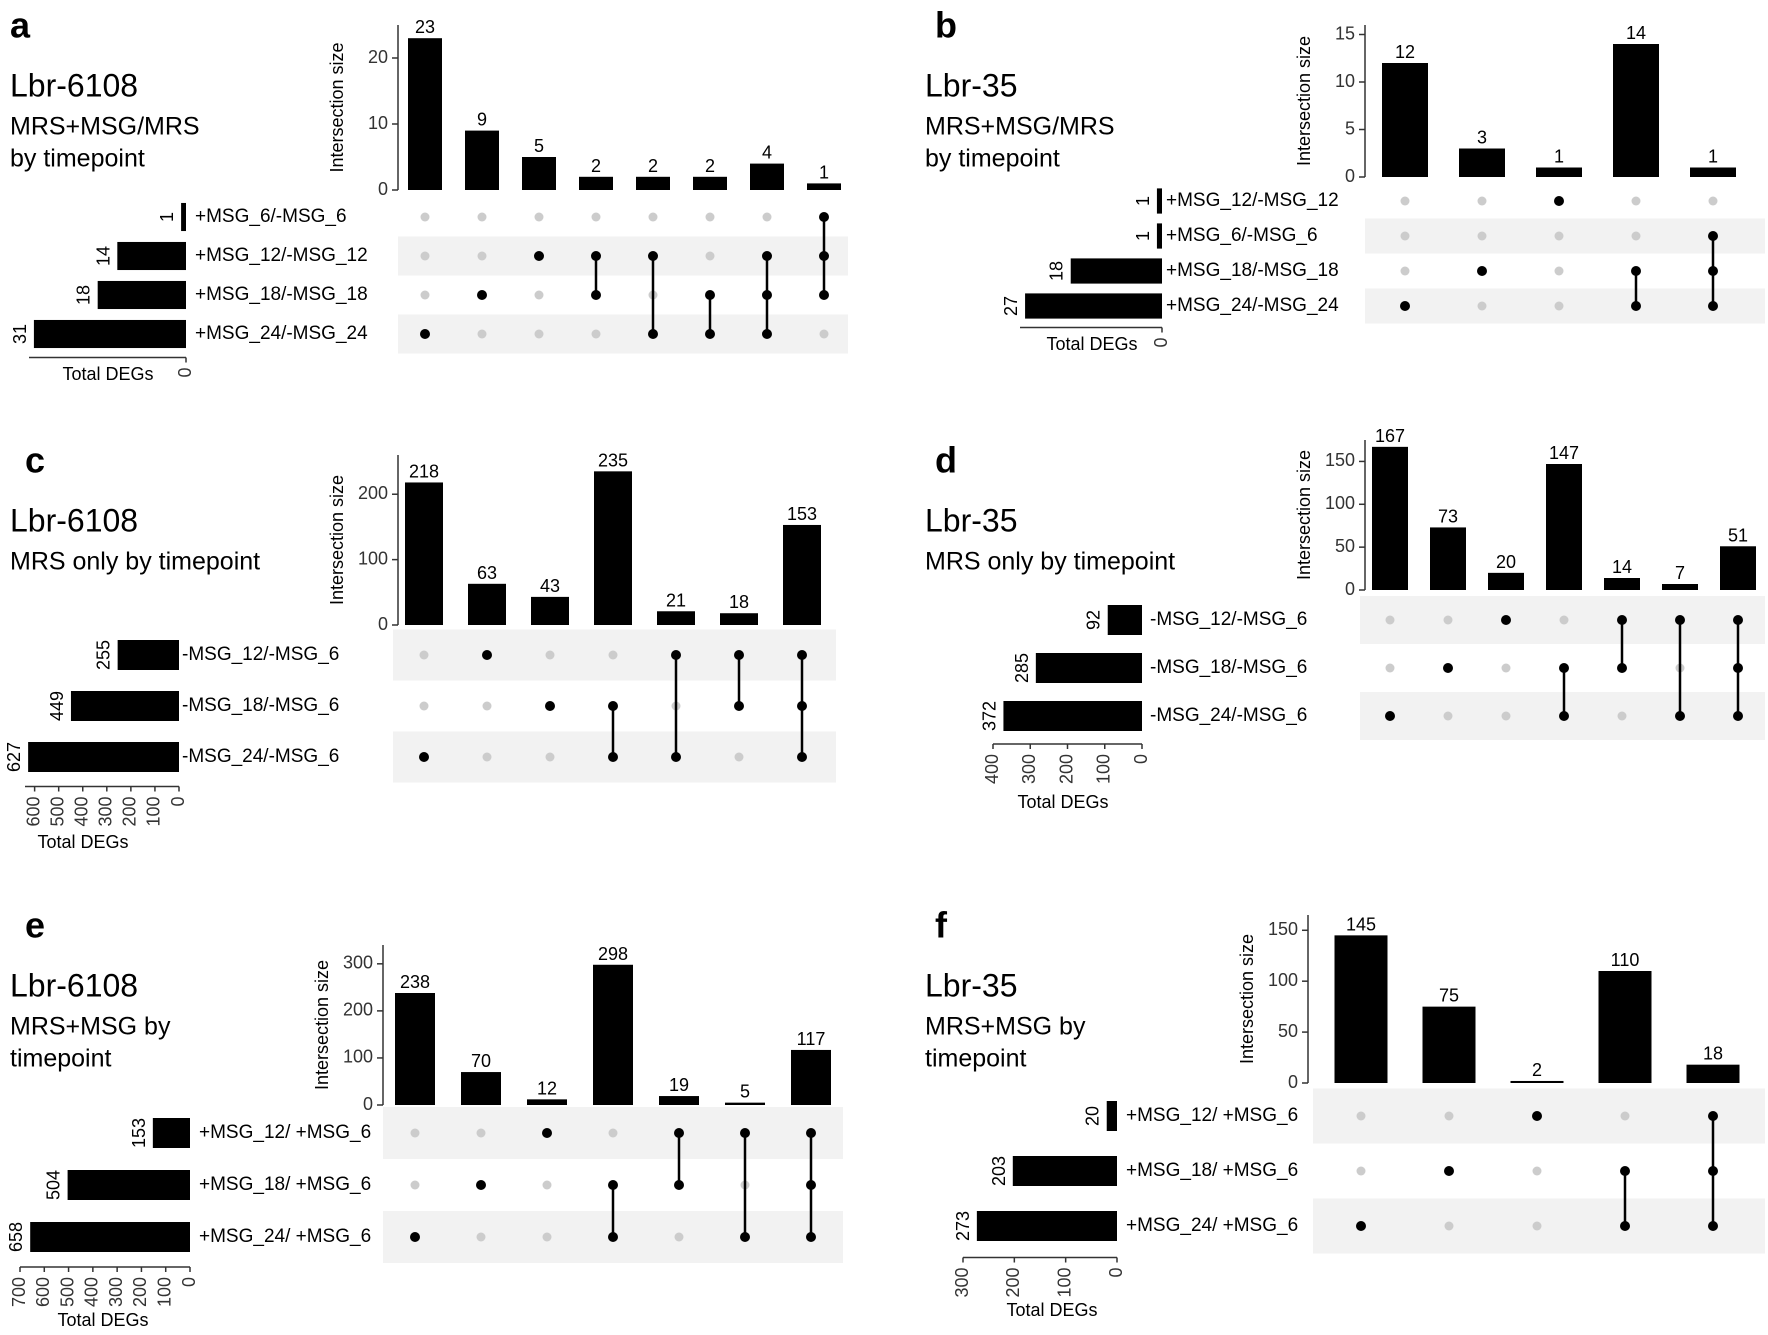 This screenshot has width=1768, height=1335. What do you see at coordinates (992, 159) in the screenshot?
I see `chart-subtitle: by timepoint` at bounding box center [992, 159].